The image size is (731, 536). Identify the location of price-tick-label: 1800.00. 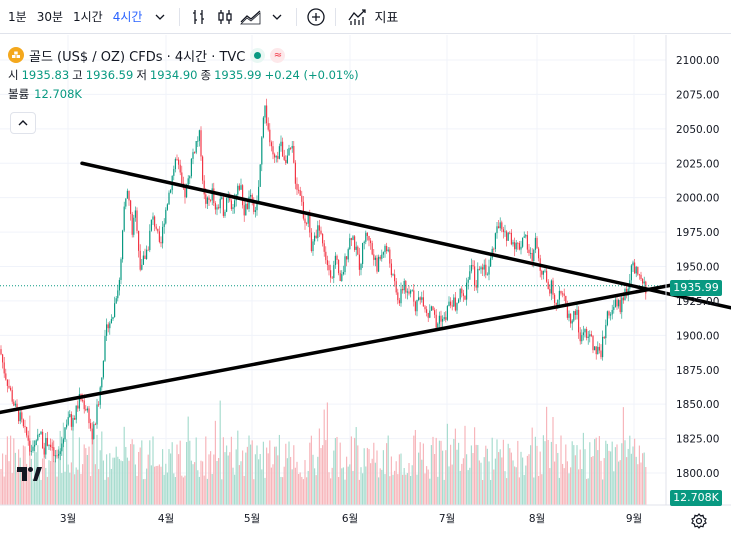
(697, 474).